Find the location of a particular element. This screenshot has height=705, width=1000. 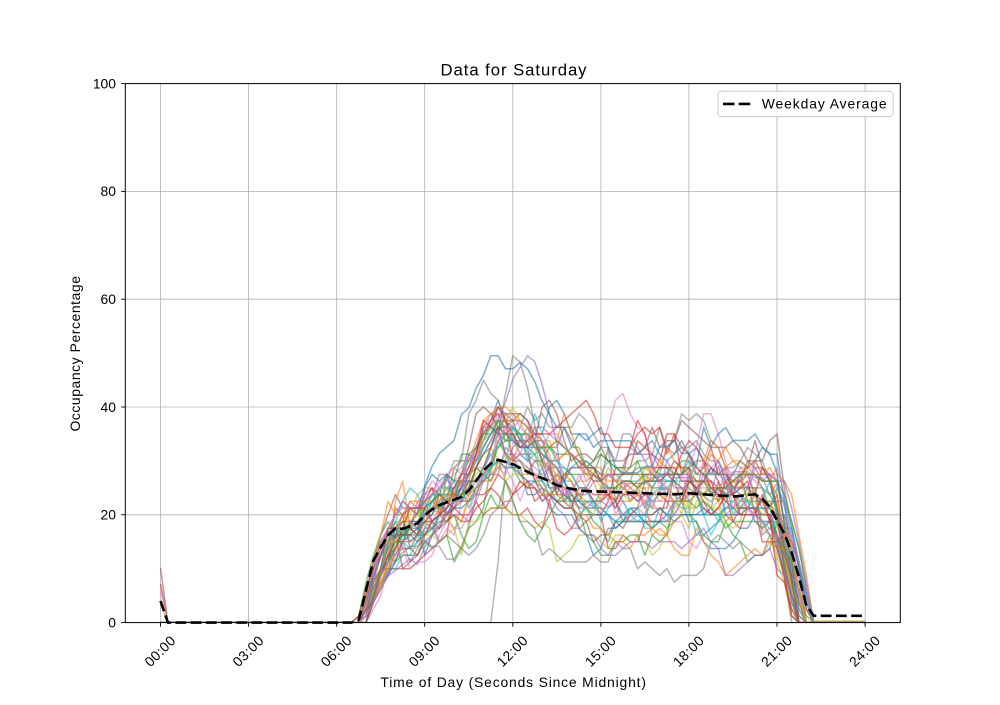

svg-text: 20 is located at coordinates (109, 515).